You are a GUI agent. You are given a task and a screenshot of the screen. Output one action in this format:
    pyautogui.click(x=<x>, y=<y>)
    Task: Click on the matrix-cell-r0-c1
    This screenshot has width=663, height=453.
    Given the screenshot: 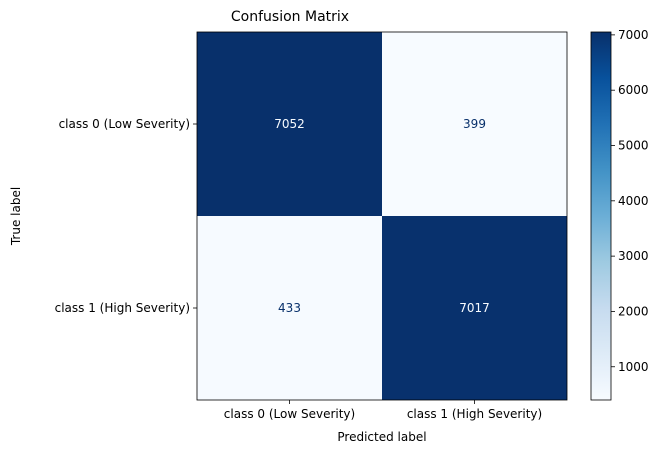 What is the action you would take?
    pyautogui.click(x=474, y=124)
    